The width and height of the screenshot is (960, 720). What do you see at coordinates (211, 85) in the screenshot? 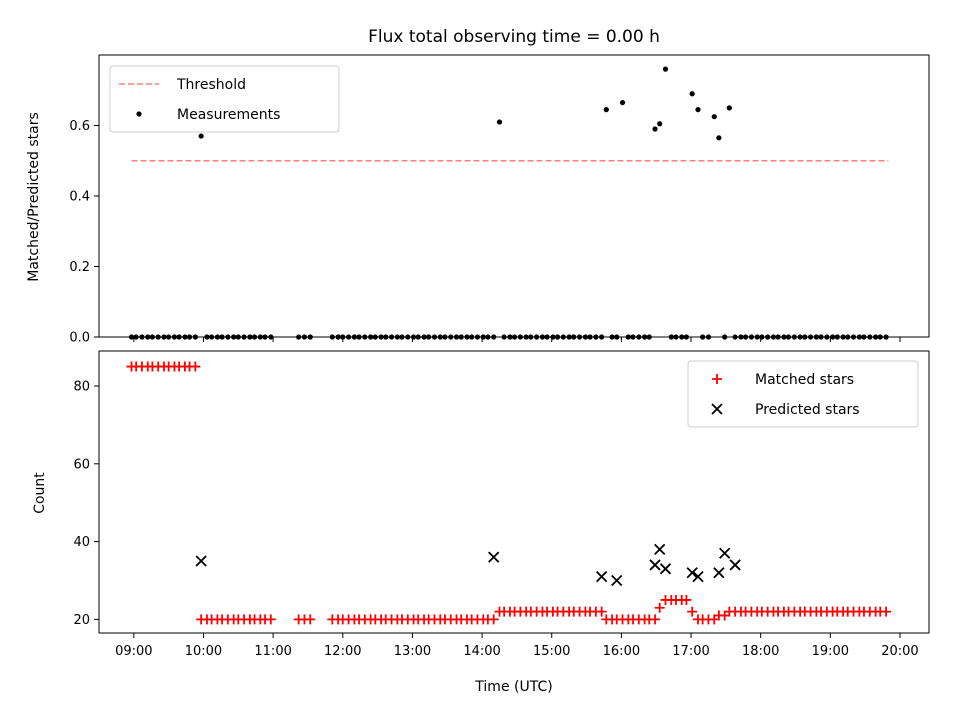
I see `legend-label: Threshold` at bounding box center [211, 85].